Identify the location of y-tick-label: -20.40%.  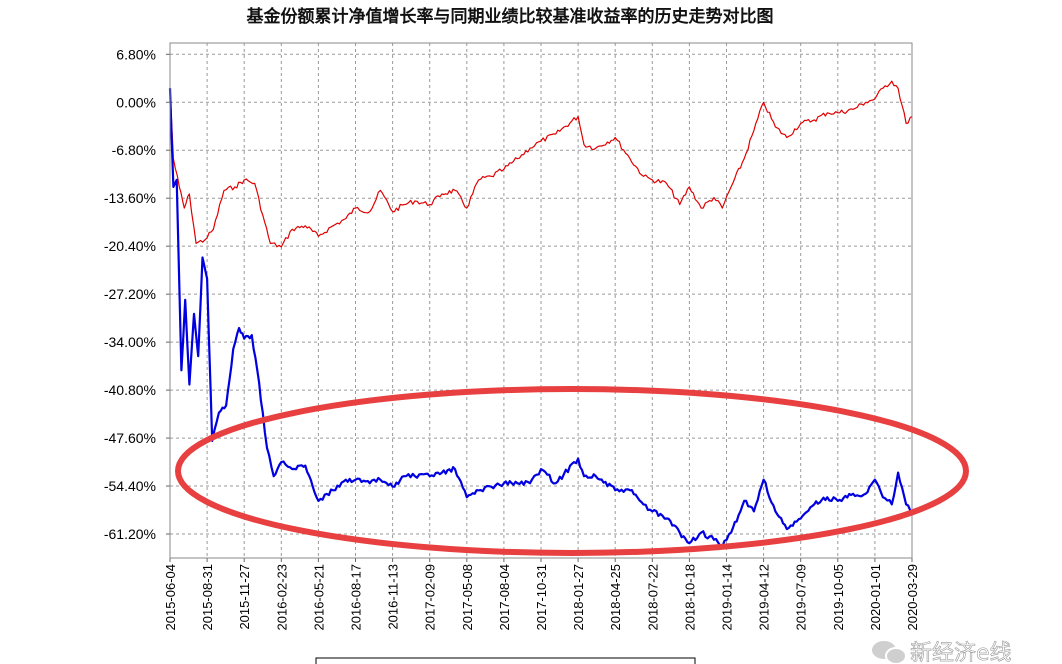
(130, 246).